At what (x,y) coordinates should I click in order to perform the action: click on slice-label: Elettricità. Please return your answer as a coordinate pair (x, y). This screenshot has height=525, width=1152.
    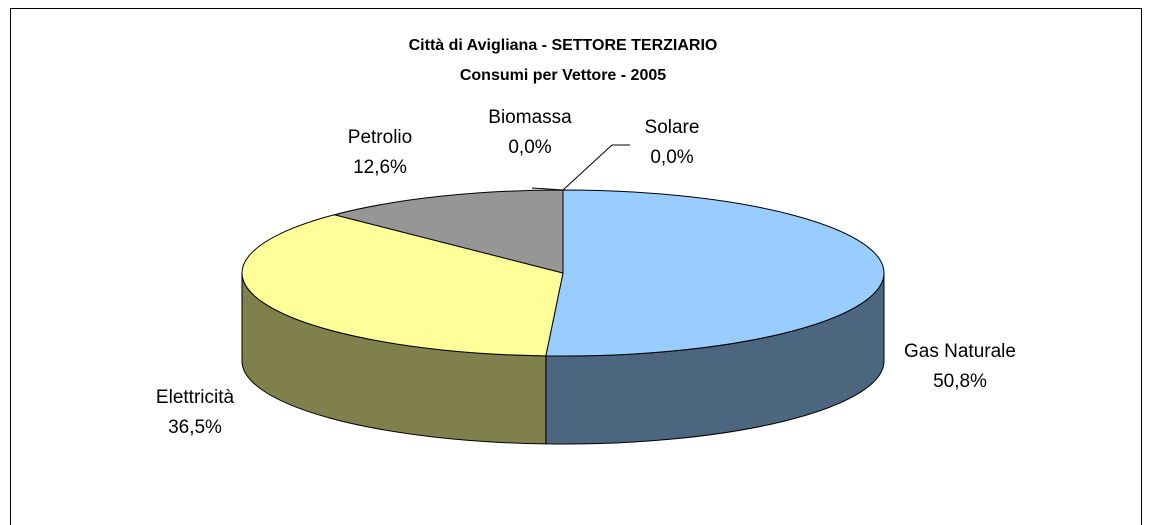
    Looking at the image, I should click on (195, 397).